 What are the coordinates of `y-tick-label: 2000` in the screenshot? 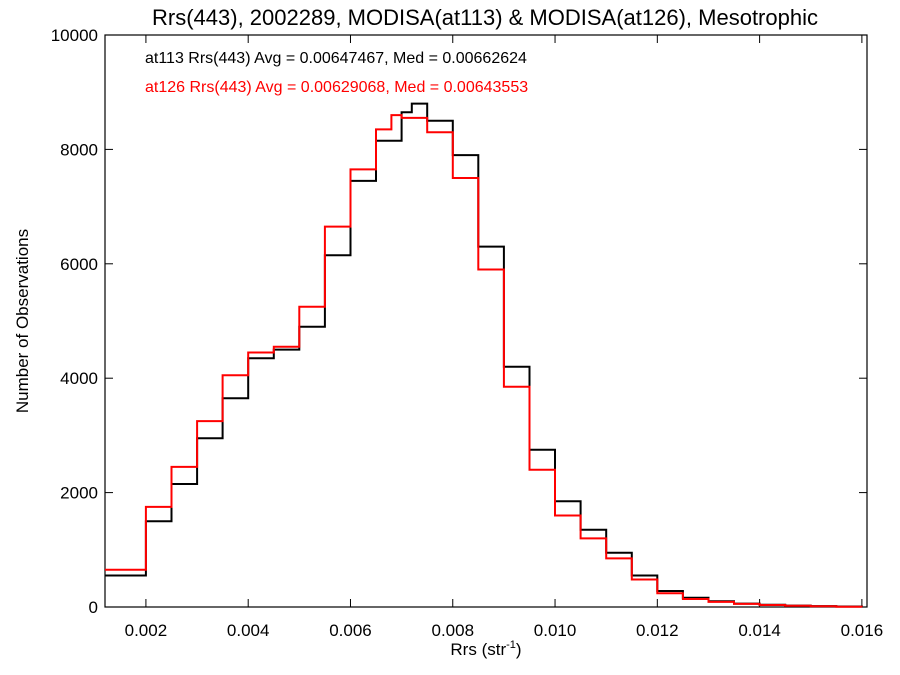 It's located at (79, 493).